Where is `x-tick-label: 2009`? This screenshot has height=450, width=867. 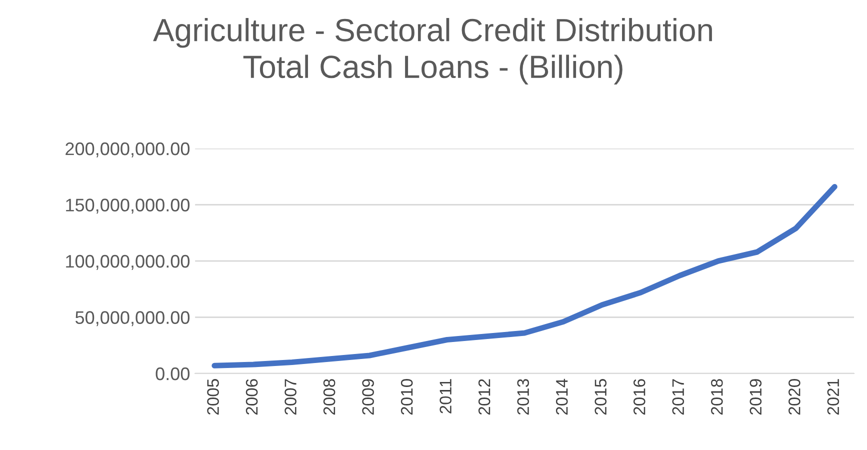
x-tick-label: 2009 is located at coordinates (368, 397).